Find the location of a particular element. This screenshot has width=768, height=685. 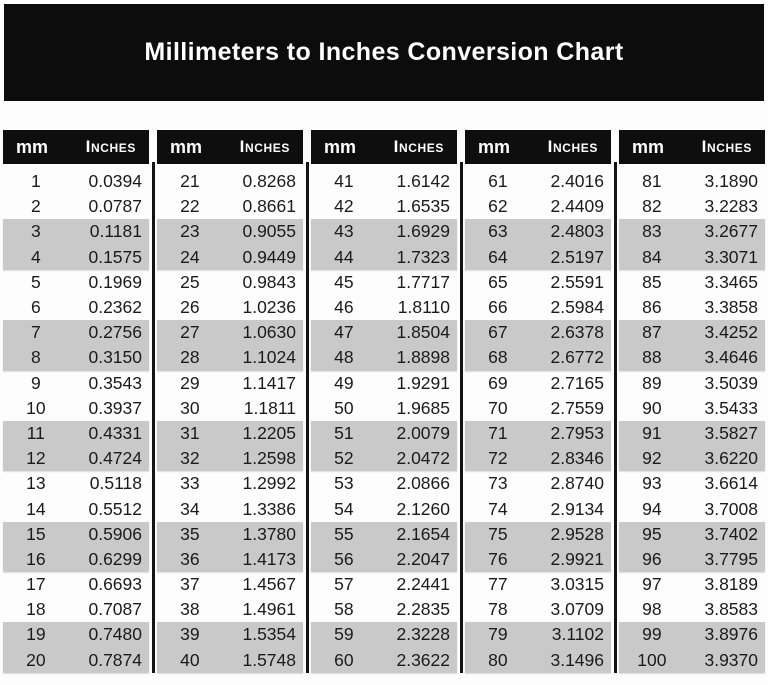

inches-value: 3.1890 is located at coordinates (731, 181).